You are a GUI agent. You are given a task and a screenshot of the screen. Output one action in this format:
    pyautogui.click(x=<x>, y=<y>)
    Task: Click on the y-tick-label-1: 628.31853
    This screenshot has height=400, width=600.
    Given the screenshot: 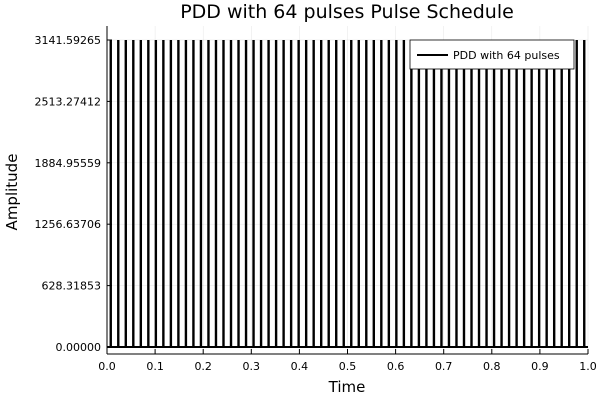 What is the action you would take?
    pyautogui.click(x=72, y=286)
    